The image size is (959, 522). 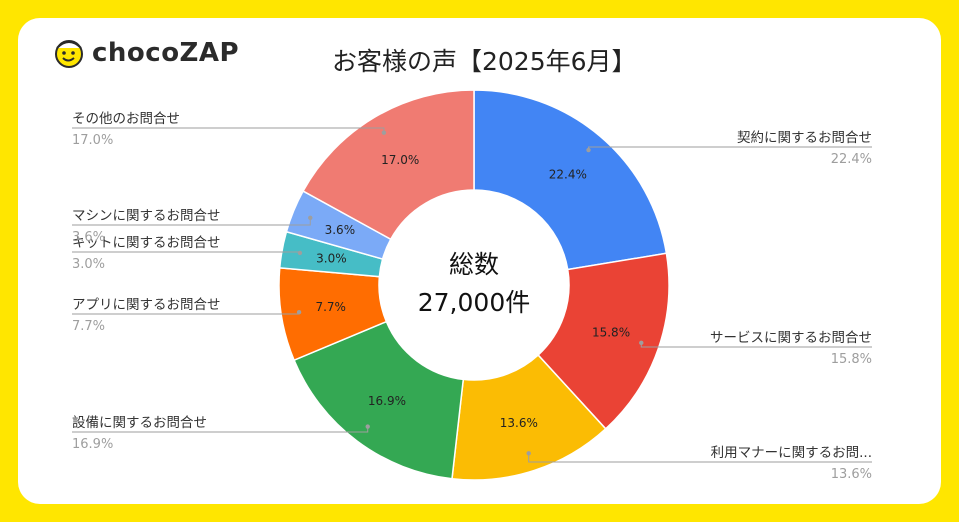 I want to click on callout-label-0: 契約に関するお問合せ, so click(x=804, y=138).